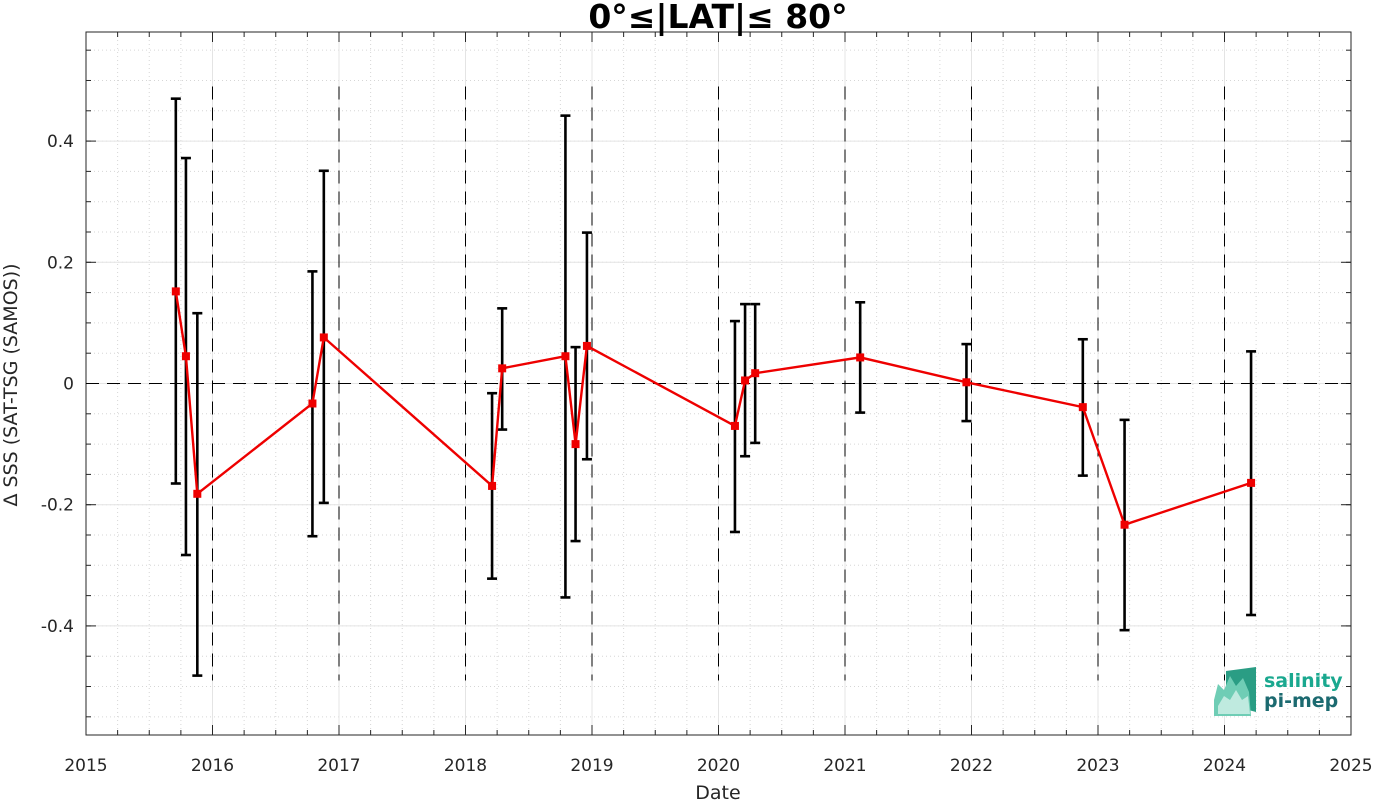  What do you see at coordinates (1303, 681) in the screenshot?
I see `logo-text-salinity: salinity` at bounding box center [1303, 681].